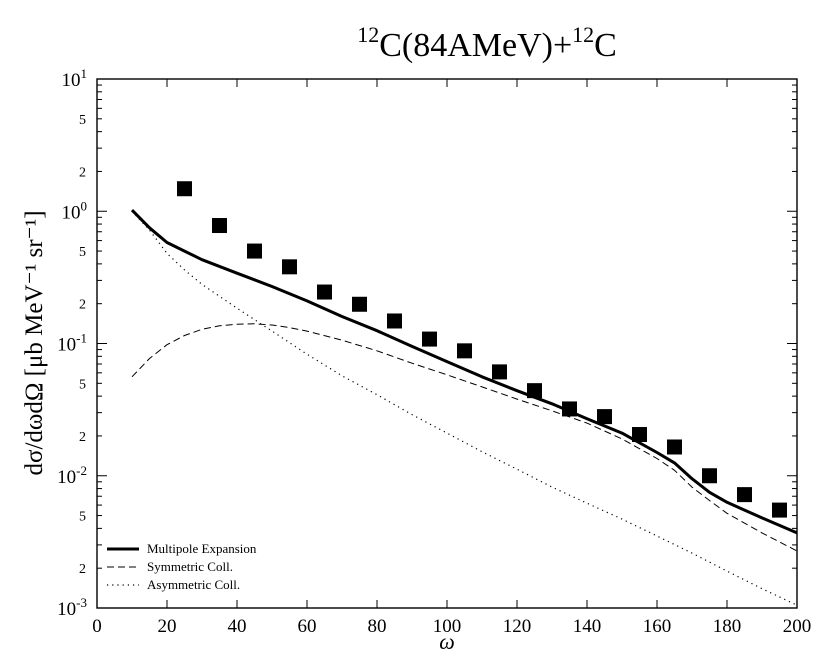 This screenshot has height=651, width=817. Describe the element at coordinates (167, 626) in the screenshot. I see `x-tick-label: 20` at that location.